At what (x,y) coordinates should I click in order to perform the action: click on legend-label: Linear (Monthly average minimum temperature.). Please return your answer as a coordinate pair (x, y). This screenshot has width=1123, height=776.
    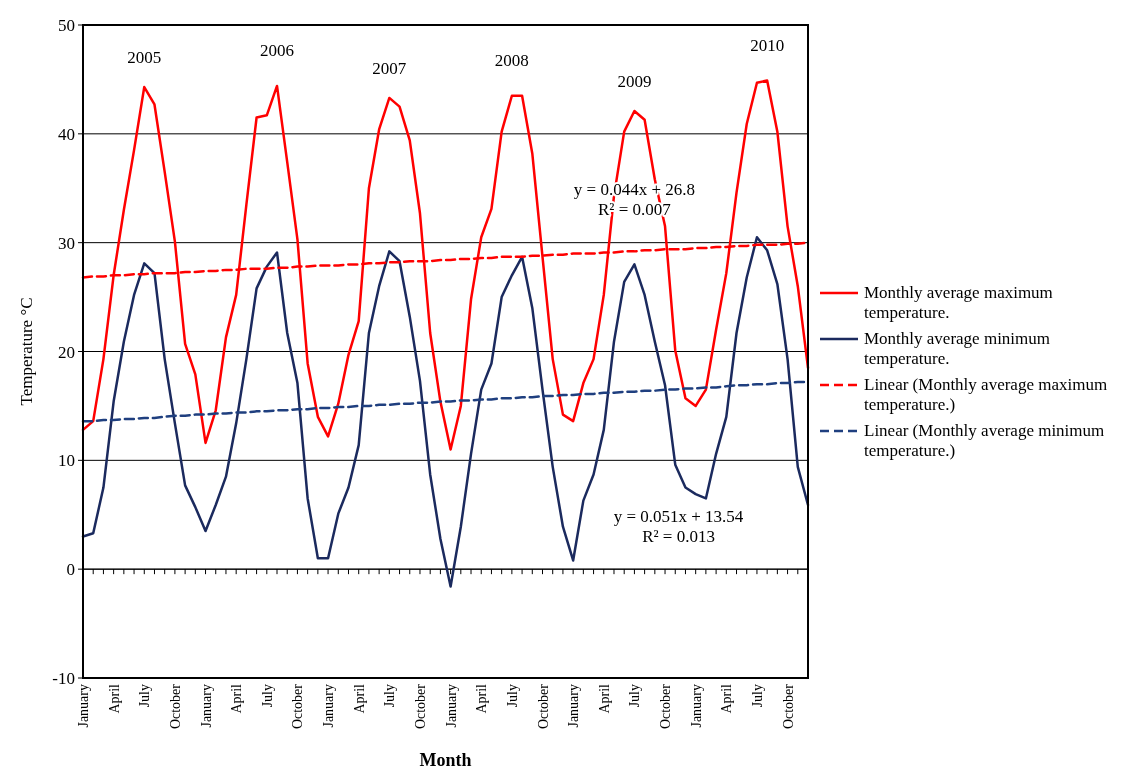
    Looking at the image, I should click on (984, 440).